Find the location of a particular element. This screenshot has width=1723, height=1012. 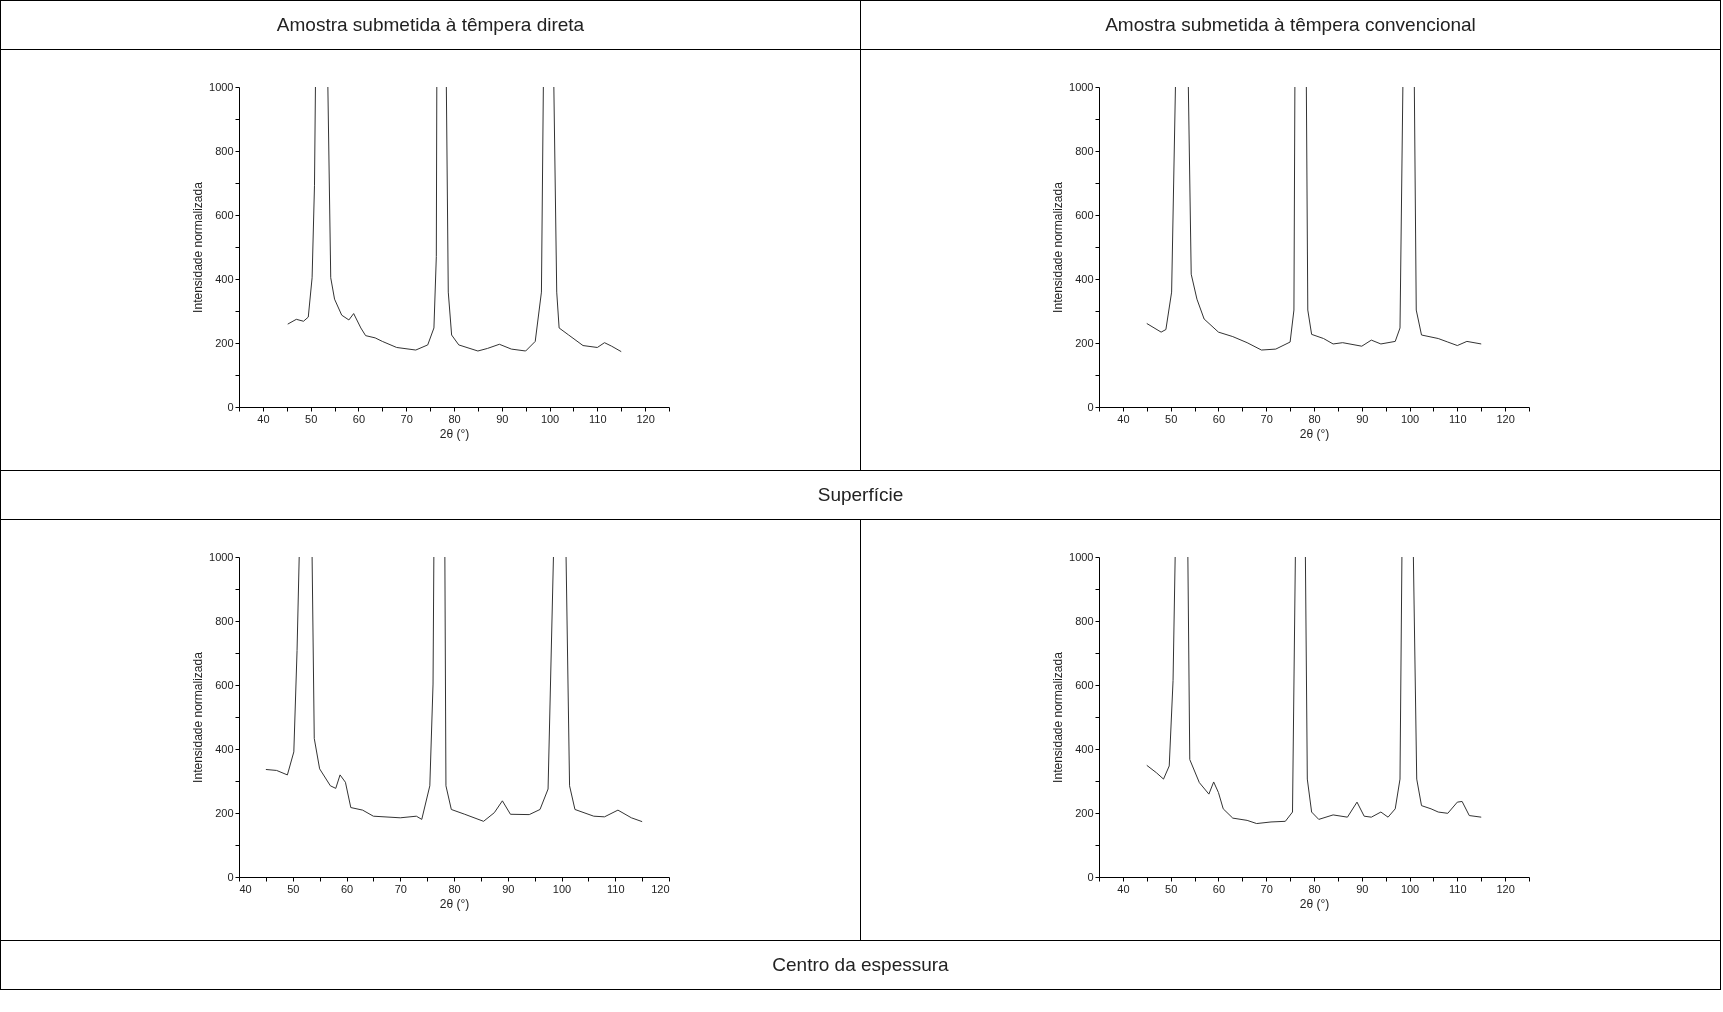

chart-title: Amostra submetida à têmpera direta is located at coordinates (430, 25).